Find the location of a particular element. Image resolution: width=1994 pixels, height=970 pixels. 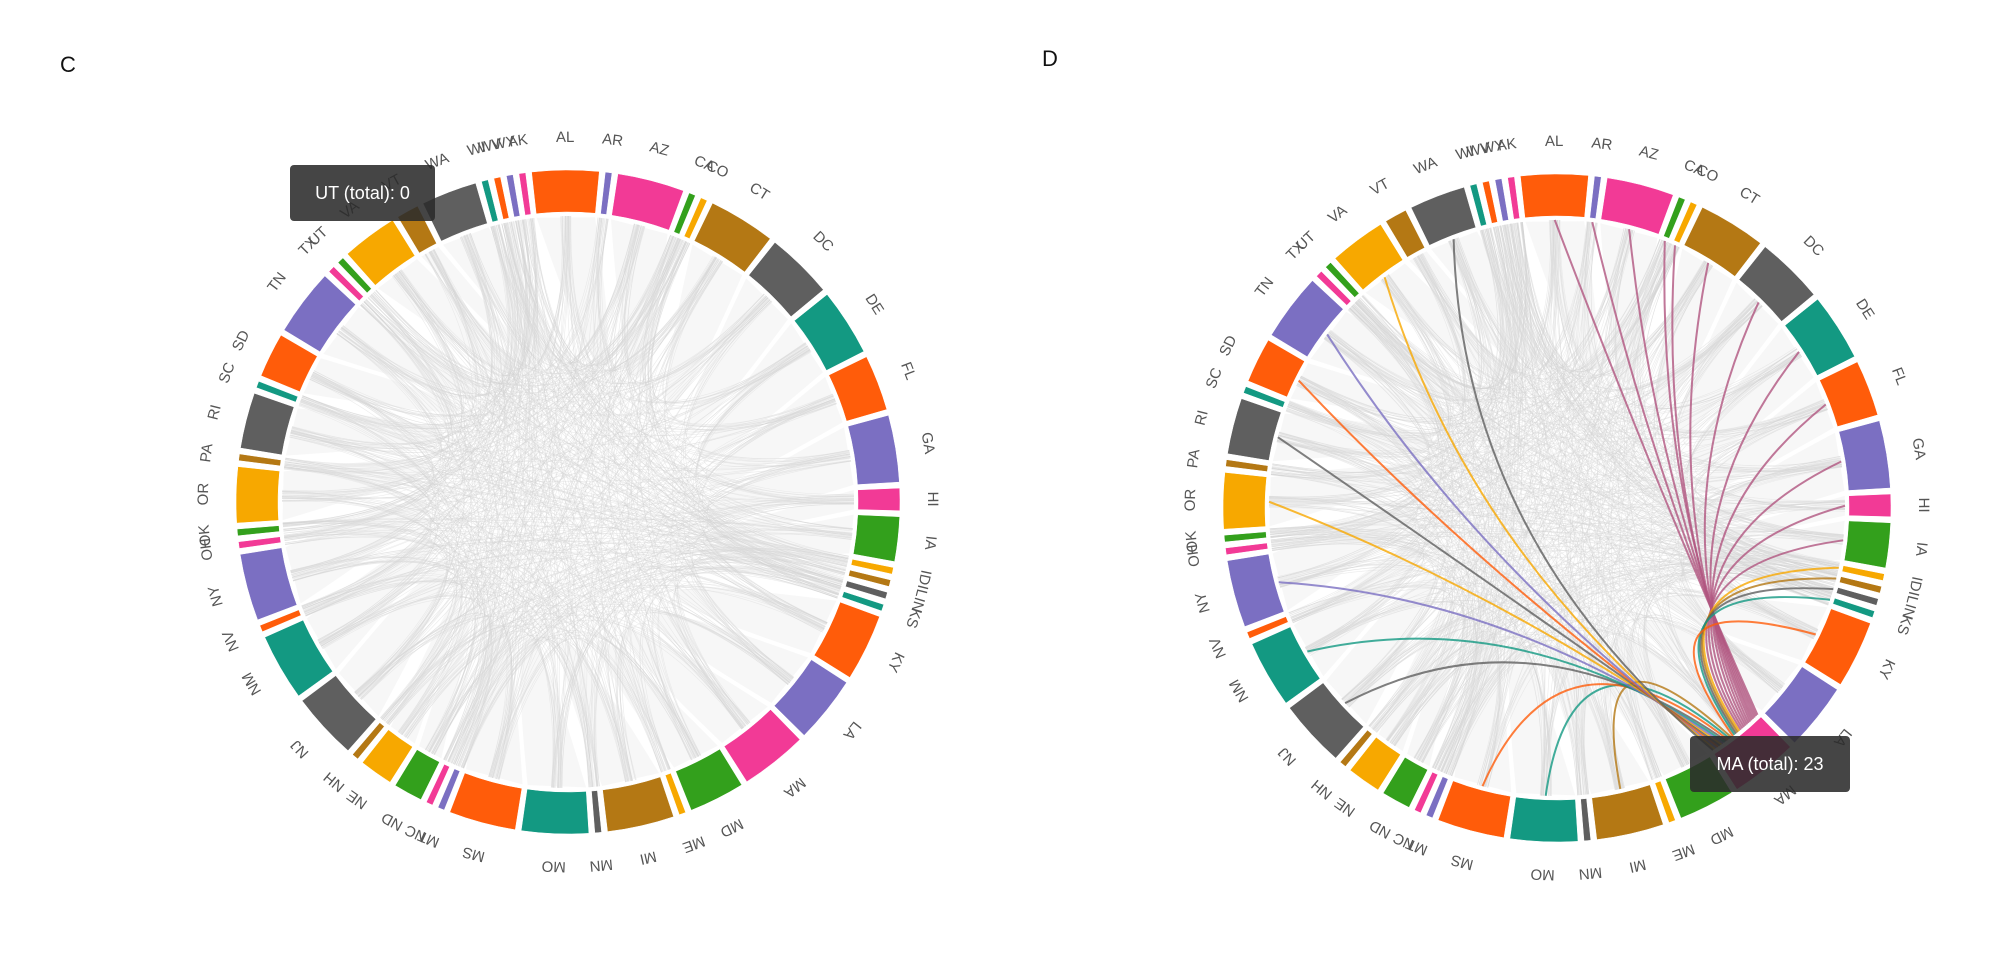

arc-VT is located at coordinates (1405, 233).